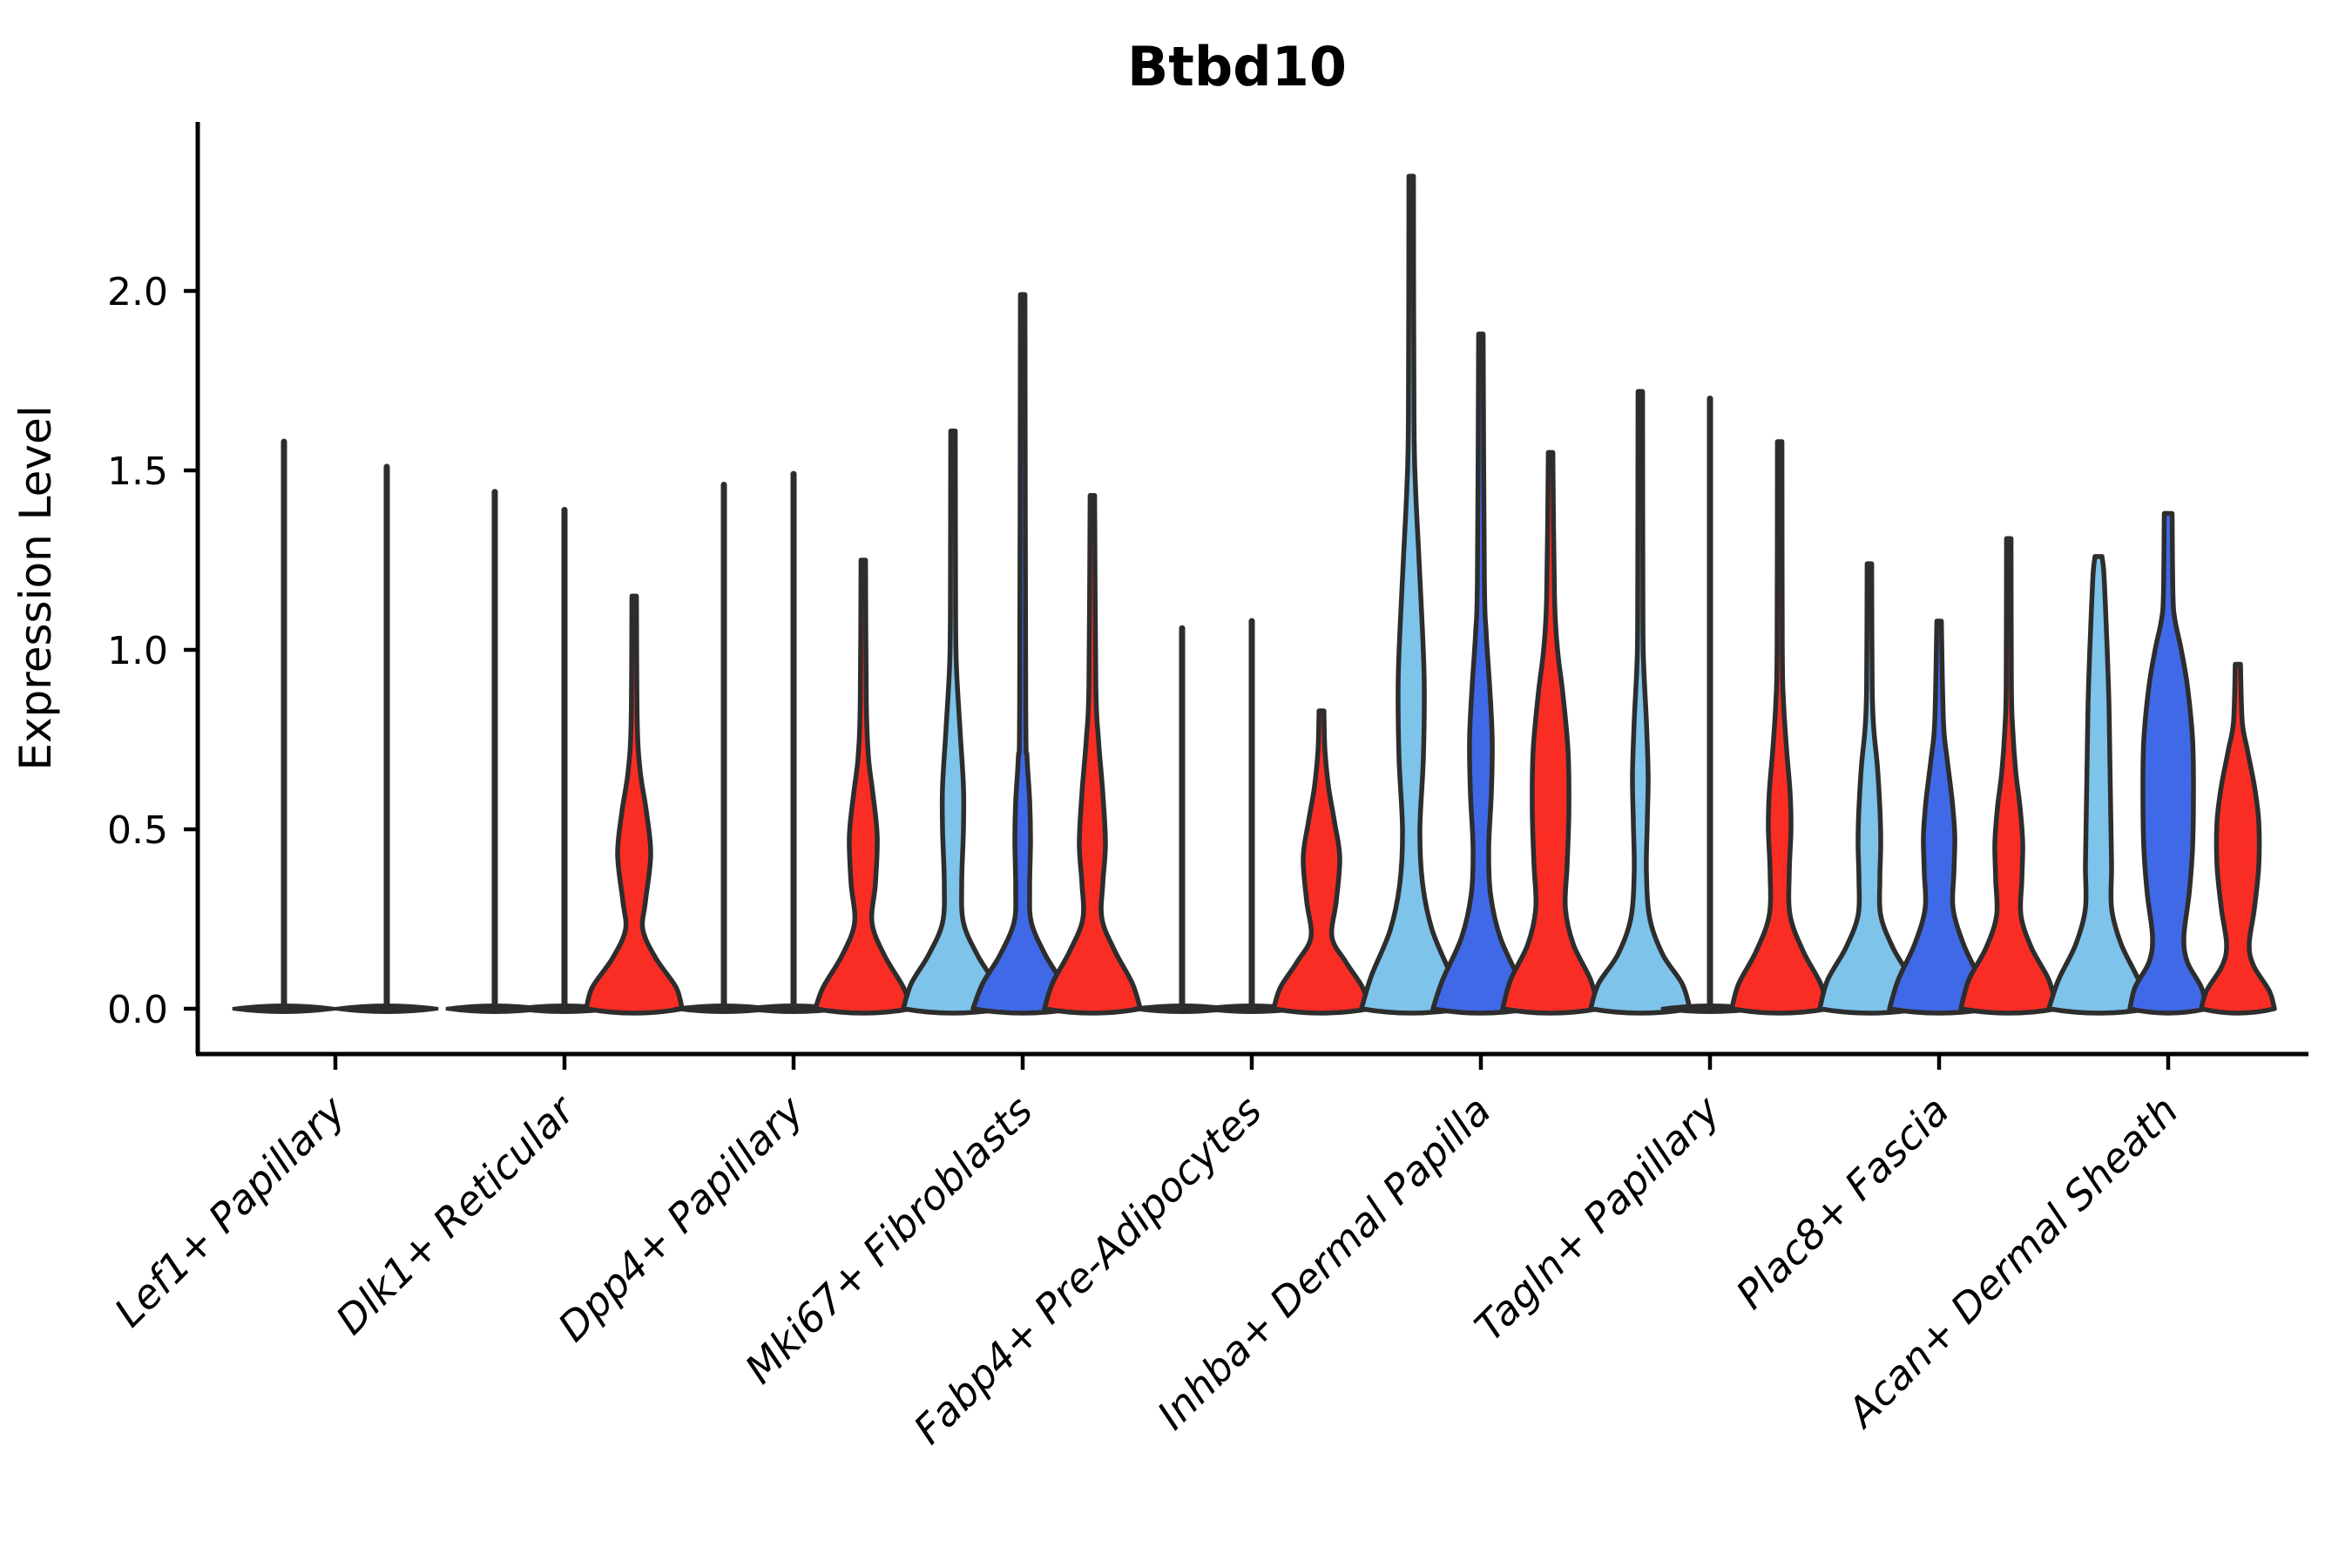 This screenshot has height=1568, width=2352. I want to click on y-tick-label: 0.0, so click(137, 1010).